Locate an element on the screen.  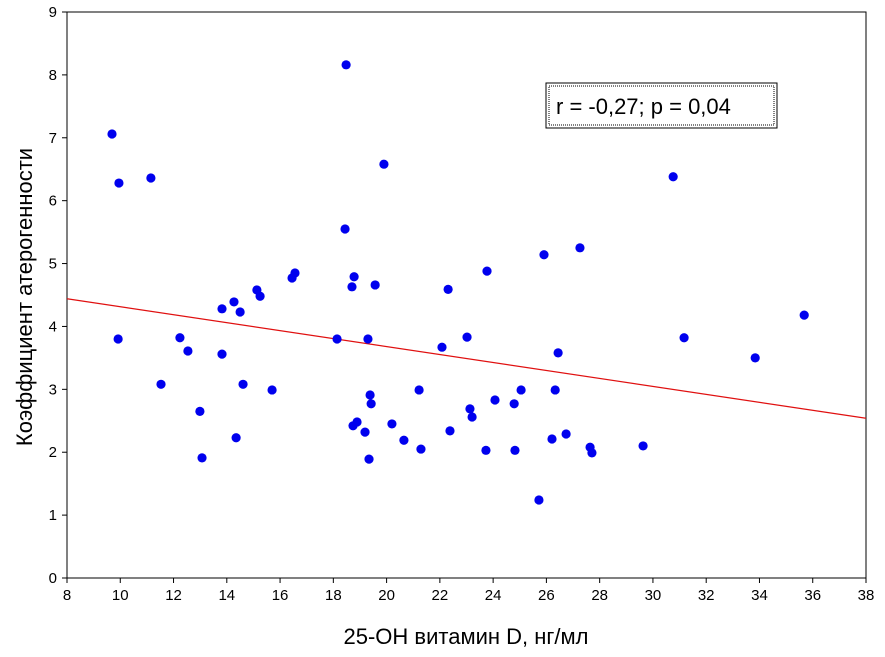
x-tick-label: 14 is located at coordinates (226, 595).